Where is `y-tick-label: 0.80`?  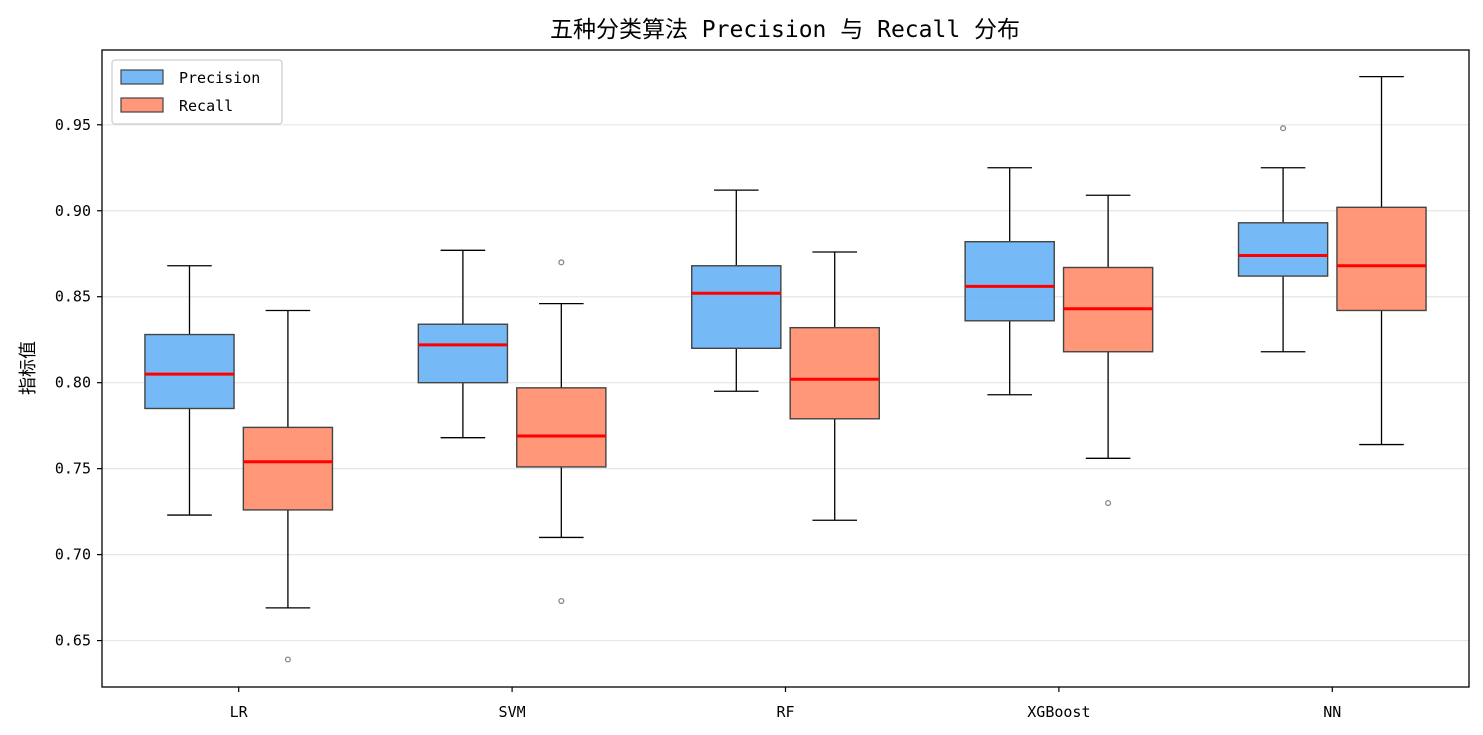
y-tick-label: 0.80 is located at coordinates (73, 383).